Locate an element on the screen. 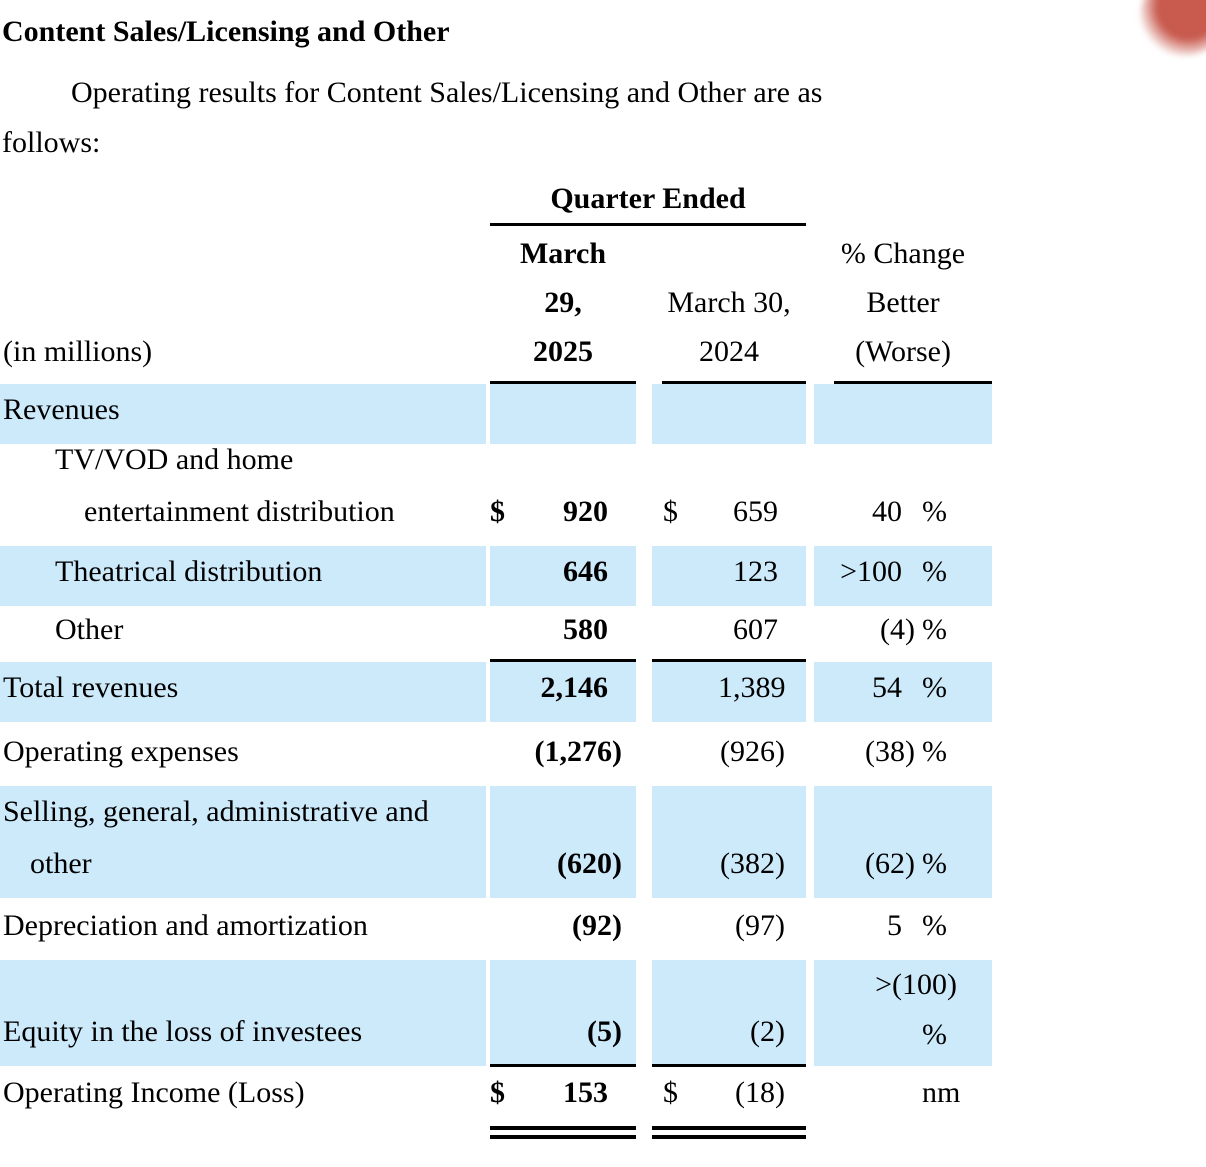  col-header-2024: March 30, 2024 is located at coordinates (729, 305).